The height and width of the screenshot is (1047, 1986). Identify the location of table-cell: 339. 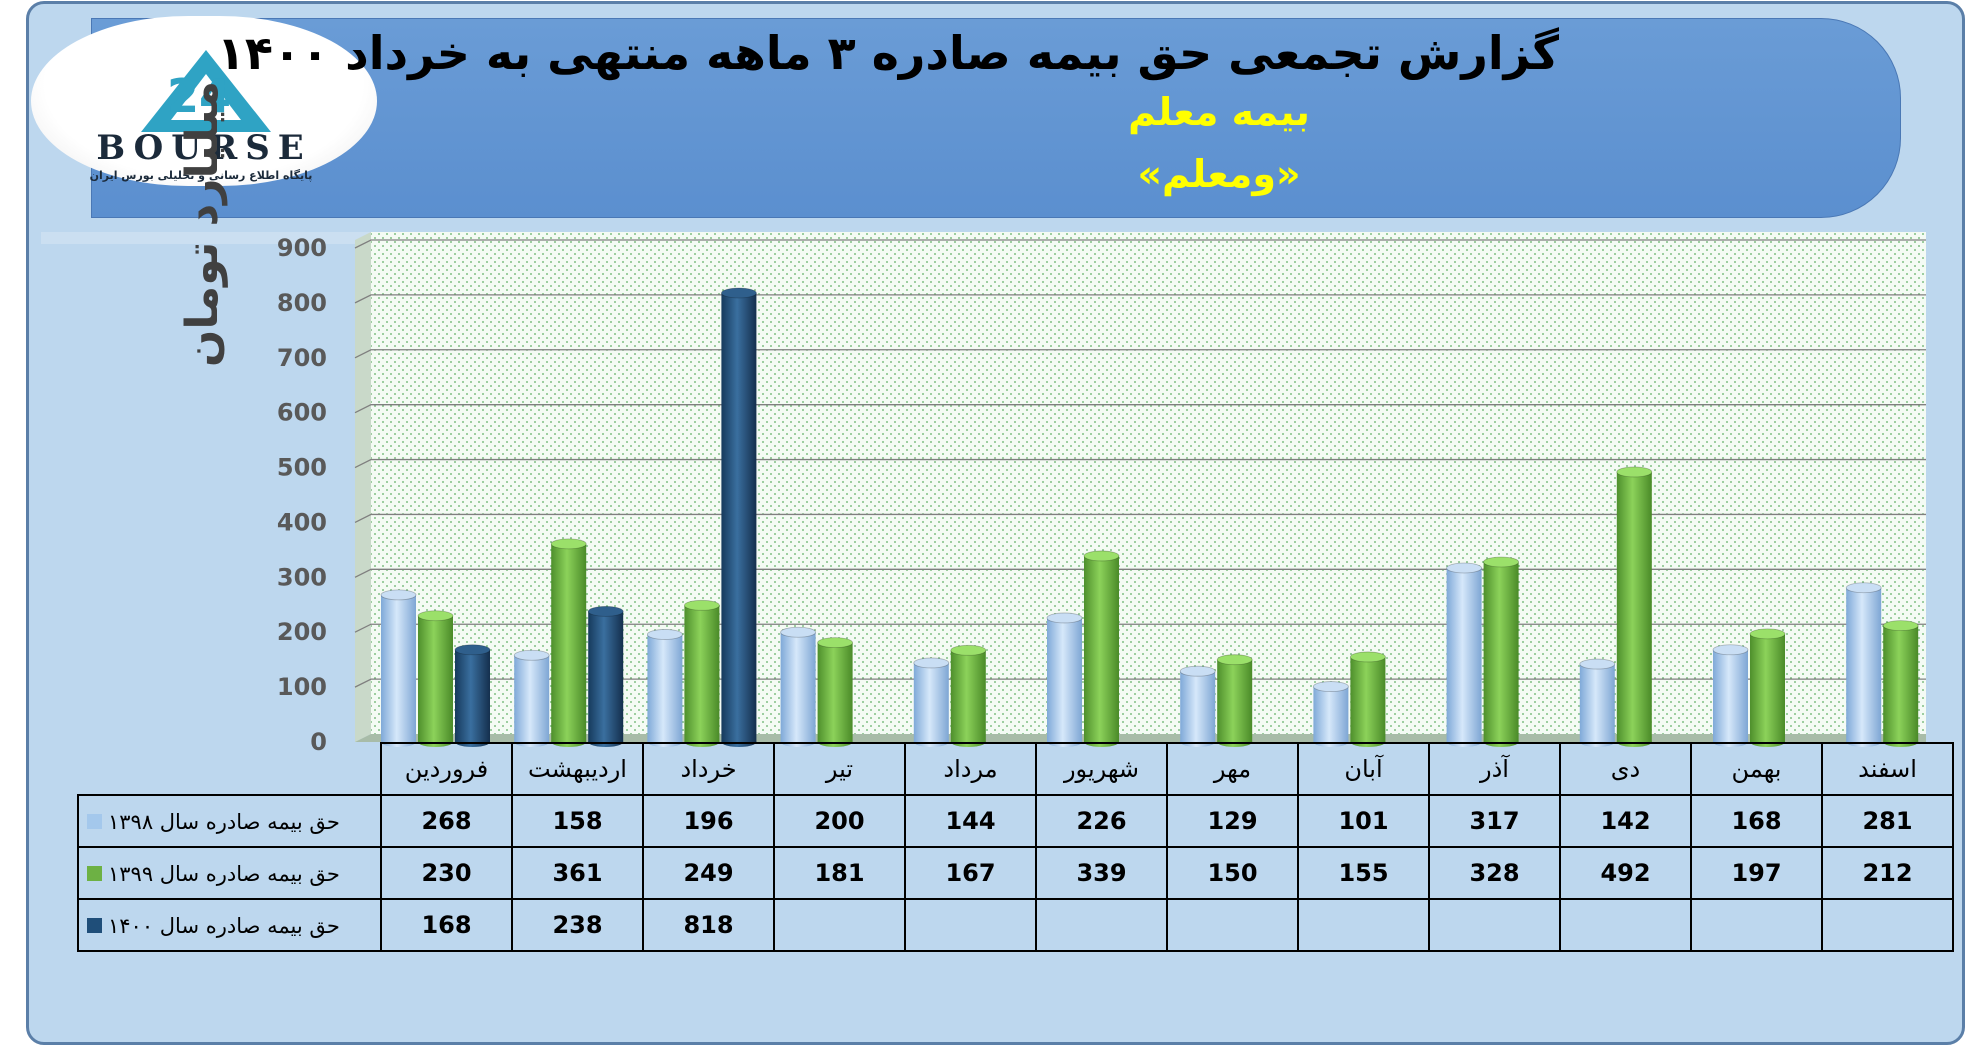
(1101, 873).